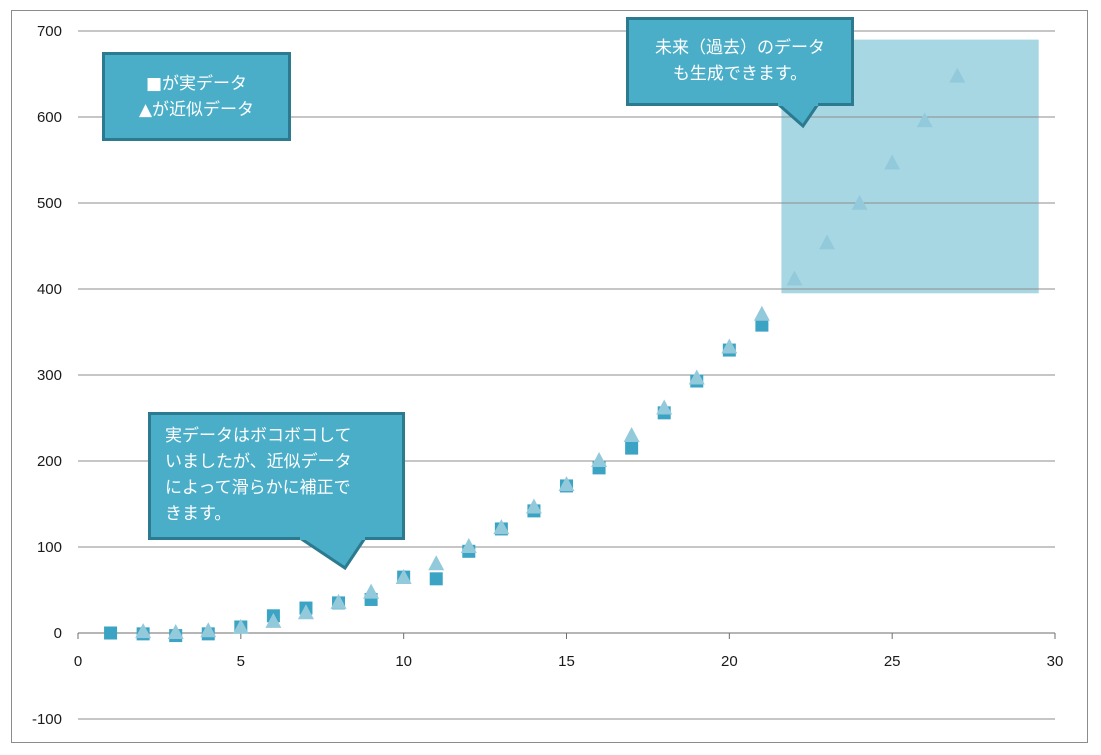 Image resolution: width=1101 pixels, height=755 pixels. Describe the element at coordinates (49, 117) in the screenshot. I see `y-tick-label: 600` at that location.